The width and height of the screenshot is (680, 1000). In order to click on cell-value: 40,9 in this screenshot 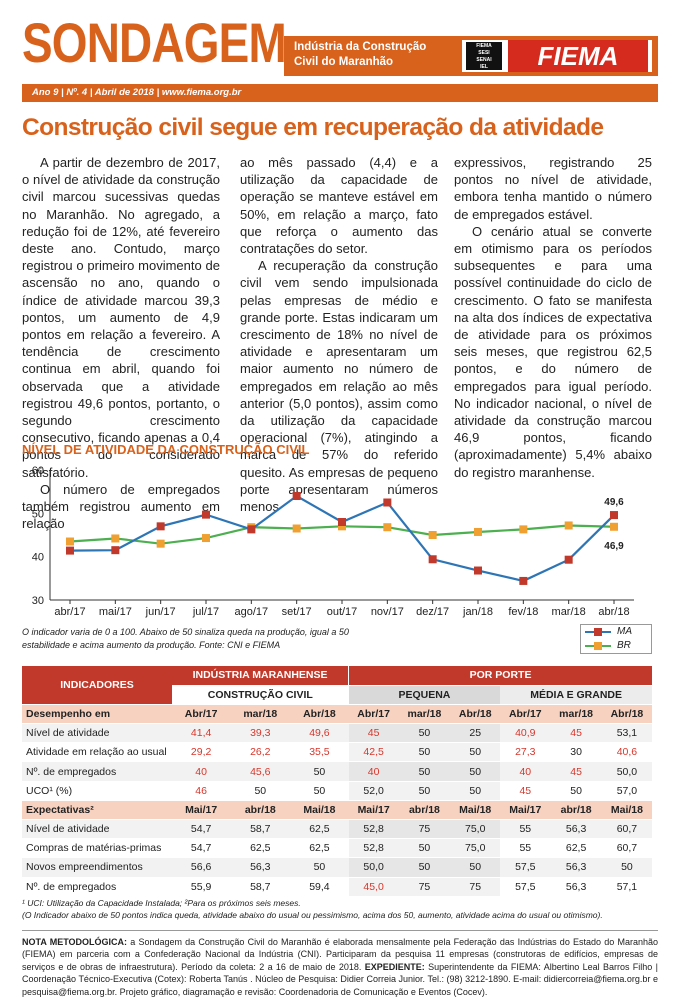, I will do `click(525, 733)`.